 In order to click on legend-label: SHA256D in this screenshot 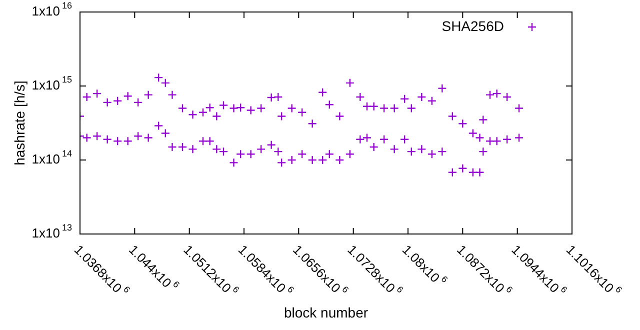, I will do `click(473, 26)`.